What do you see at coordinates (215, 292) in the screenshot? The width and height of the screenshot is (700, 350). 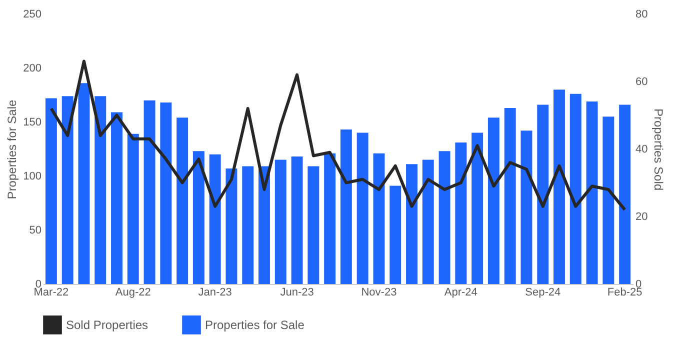 I see `x-tick-label: Jan-23` at bounding box center [215, 292].